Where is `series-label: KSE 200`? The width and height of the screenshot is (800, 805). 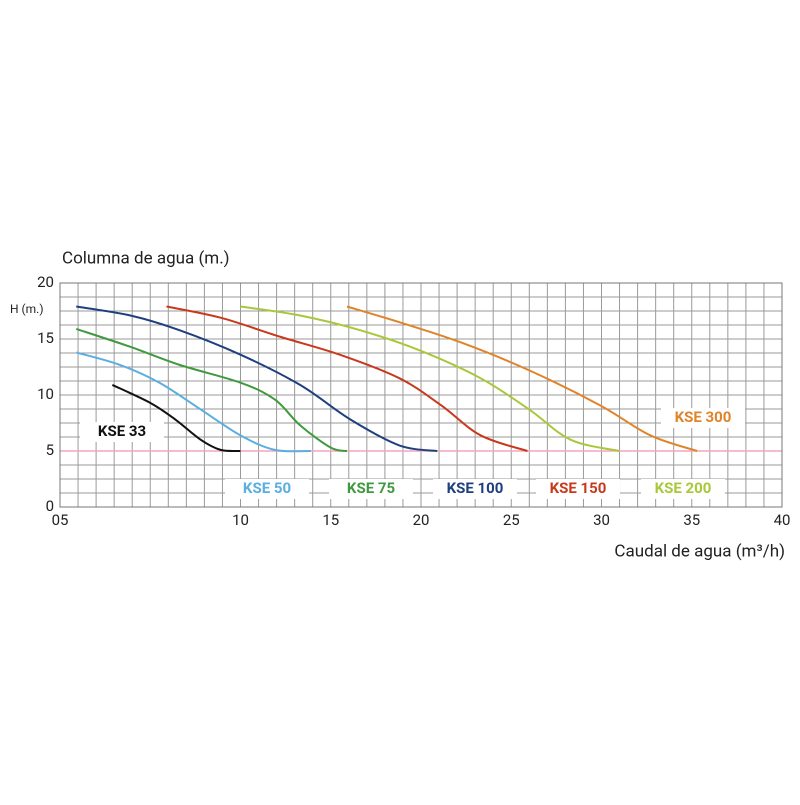 series-label: KSE 200 is located at coordinates (683, 488).